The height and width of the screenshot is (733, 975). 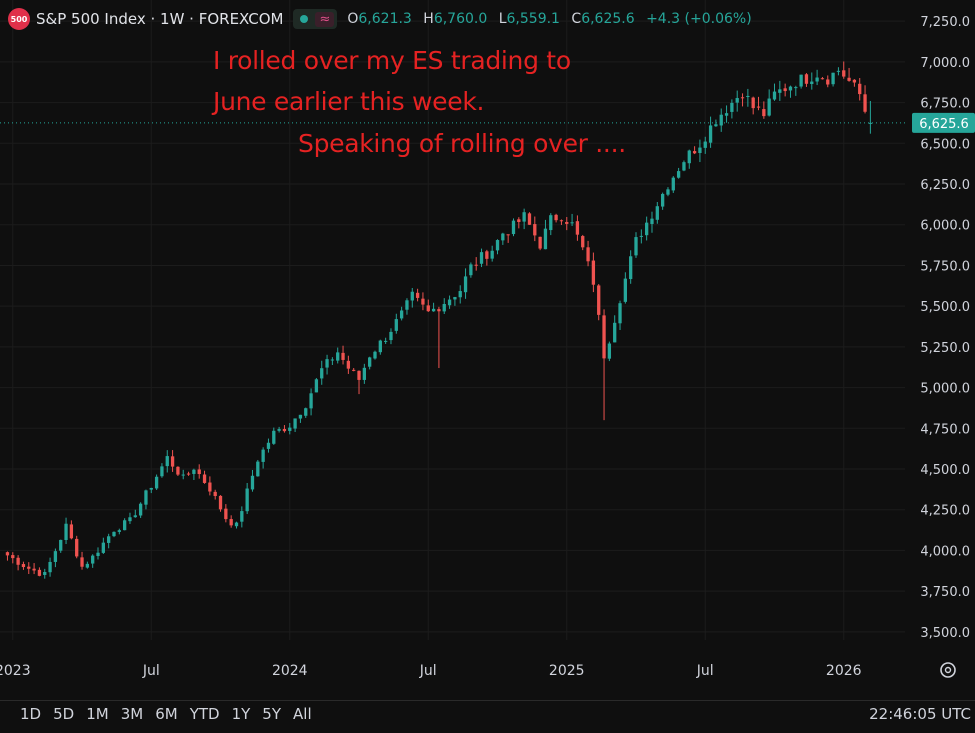 What do you see at coordinates (945, 429) in the screenshot?
I see `y-tick-label: 4,750.0` at bounding box center [945, 429].